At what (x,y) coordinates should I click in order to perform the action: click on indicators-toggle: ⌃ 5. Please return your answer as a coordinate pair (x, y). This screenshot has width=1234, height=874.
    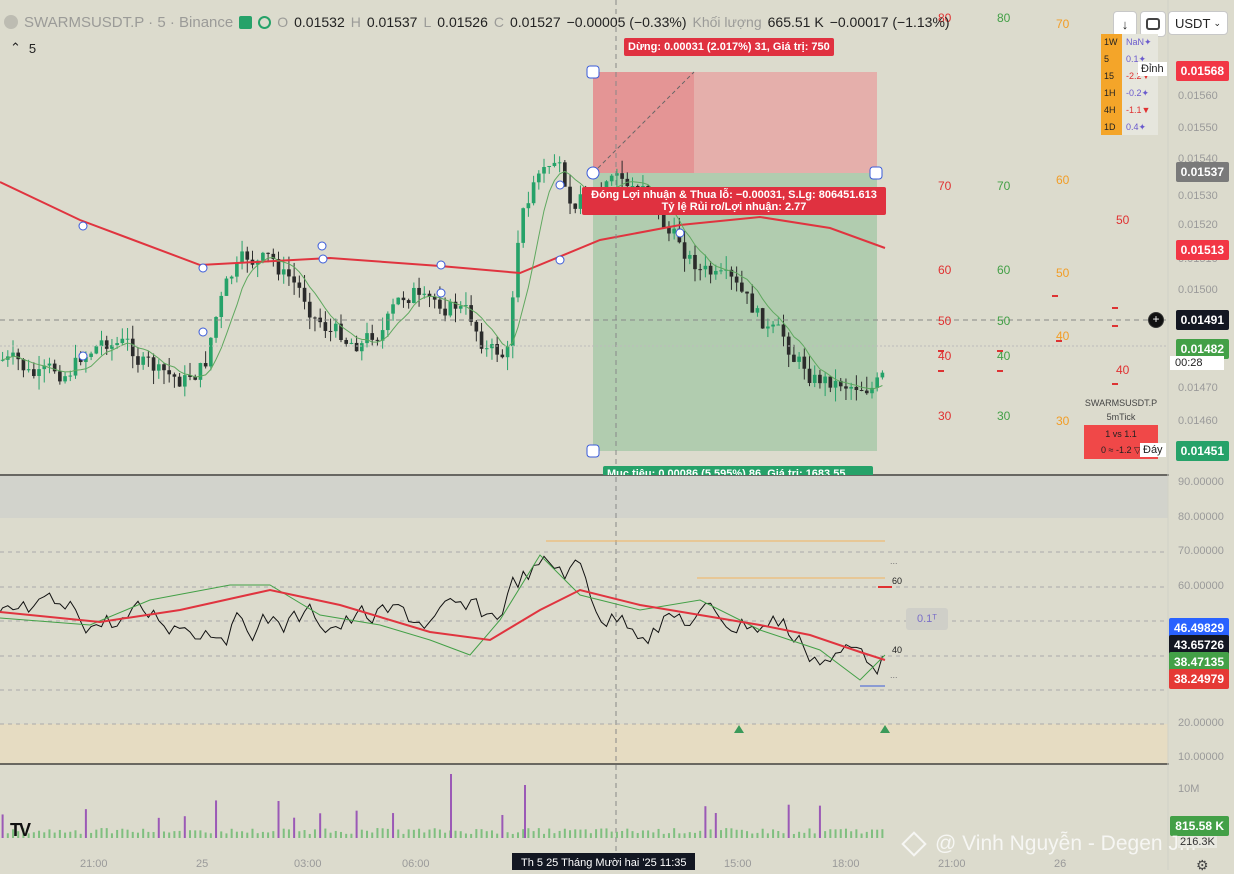
    Looking at the image, I should click on (23, 48).